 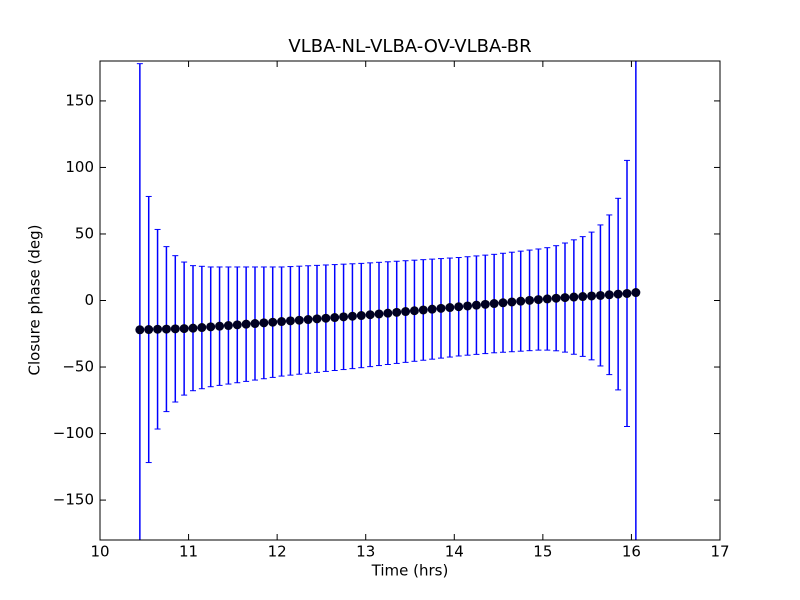 What do you see at coordinates (719, 552) in the screenshot?
I see `x-tick-label: 17` at bounding box center [719, 552].